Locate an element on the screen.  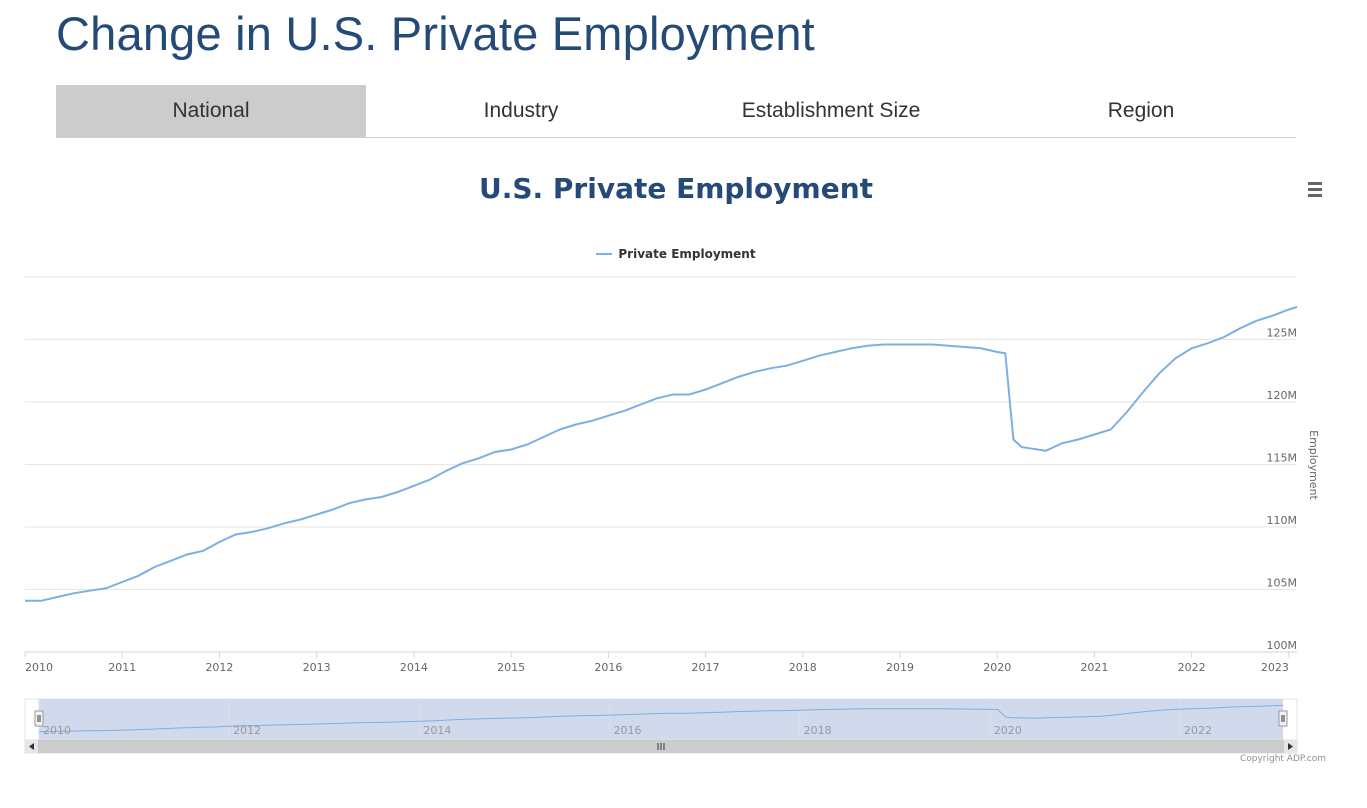
scrollbar is located at coordinates (661, 746).